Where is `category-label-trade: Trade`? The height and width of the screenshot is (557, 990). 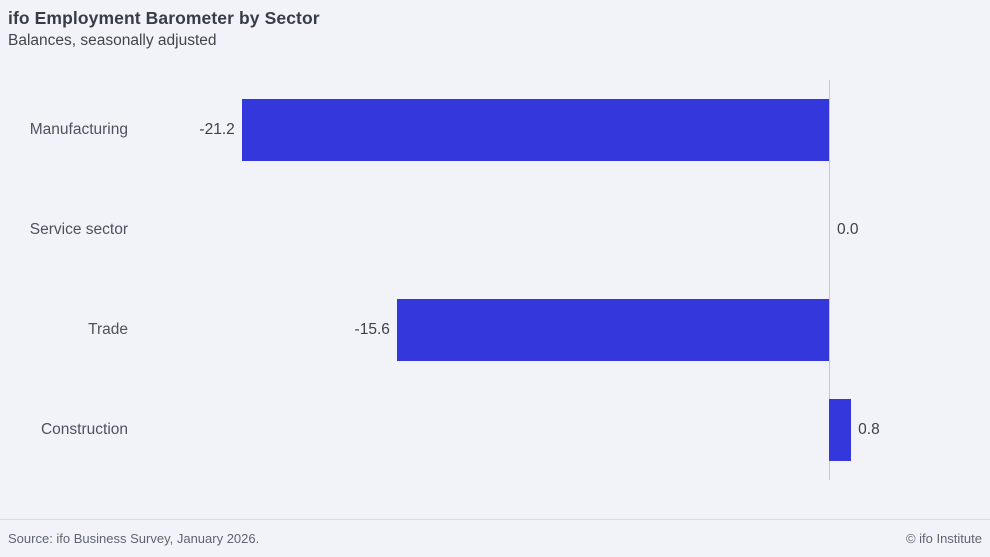 category-label-trade: Trade is located at coordinates (108, 329).